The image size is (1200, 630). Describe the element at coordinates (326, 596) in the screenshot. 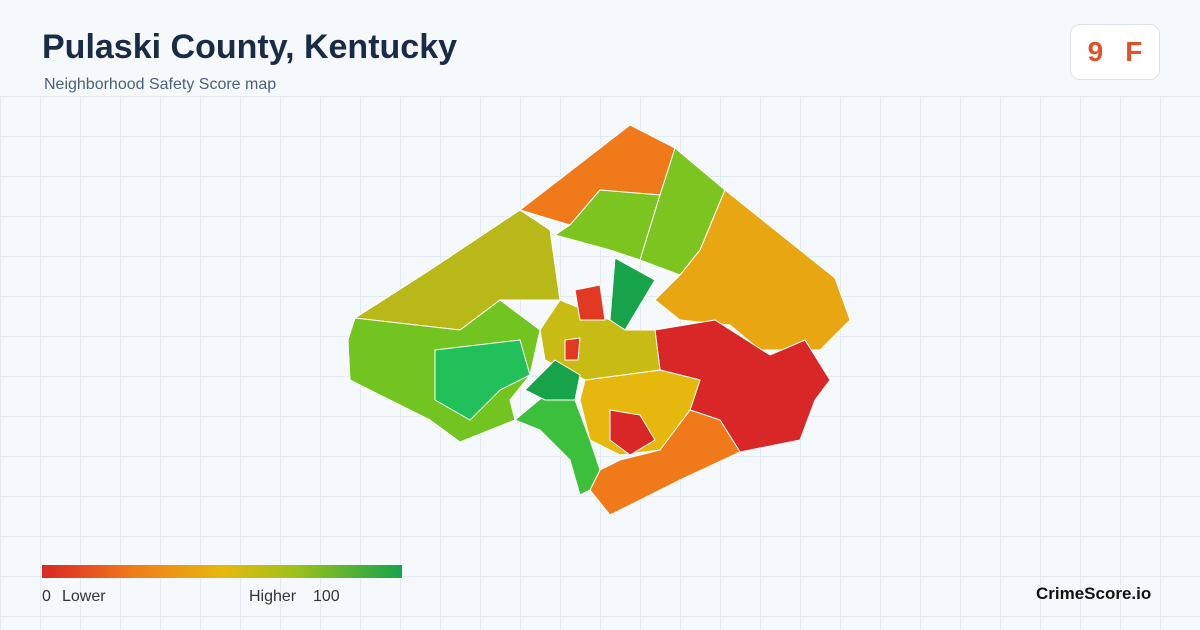

I see `legend-max: 100` at that location.